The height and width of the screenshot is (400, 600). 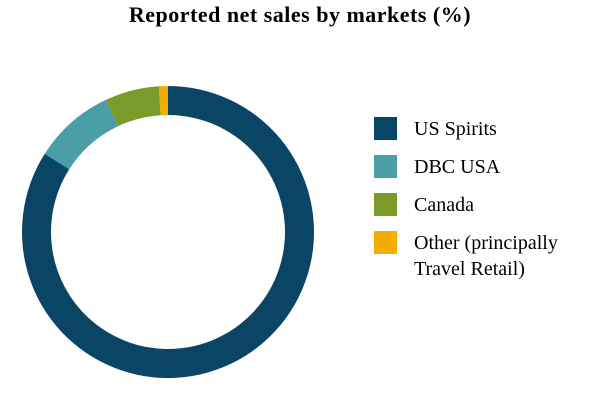 I want to click on legend-label: Other (principally Travel Retail), so click(x=486, y=256).